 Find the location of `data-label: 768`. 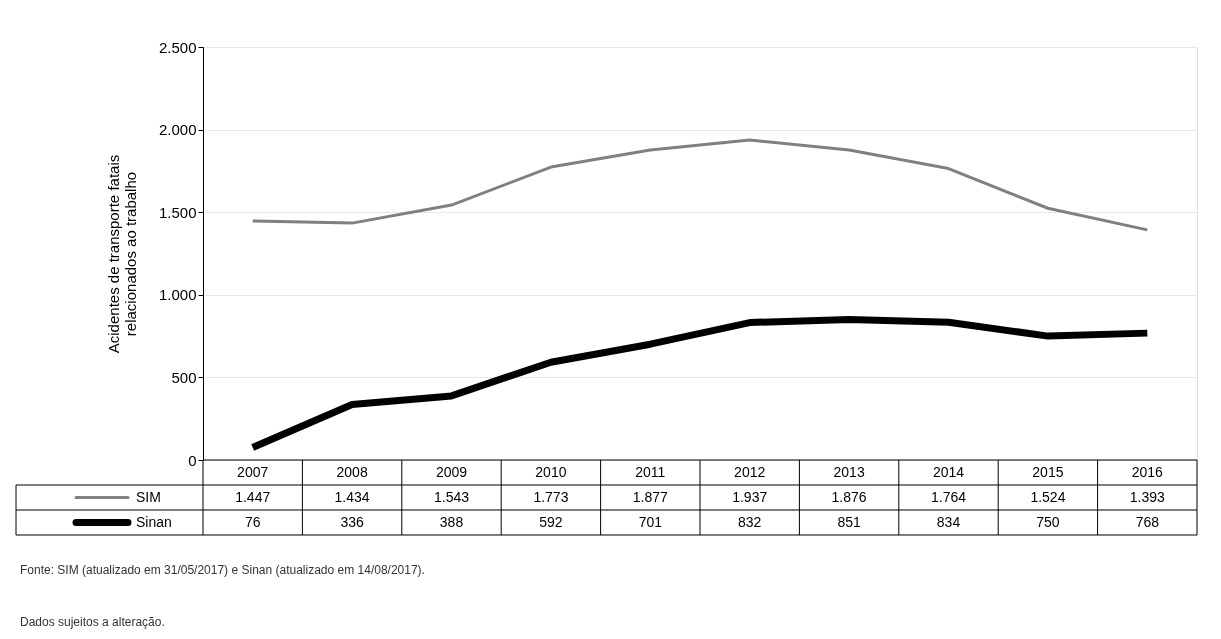

data-label: 768 is located at coordinates (1147, 521).